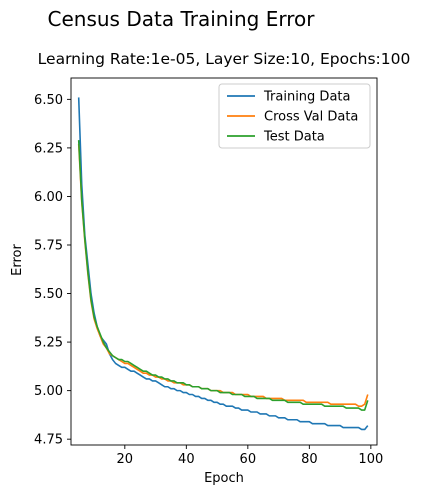 The image size is (433, 495). What do you see at coordinates (48, 245) in the screenshot?
I see `y-tick-label: 5.75` at bounding box center [48, 245].